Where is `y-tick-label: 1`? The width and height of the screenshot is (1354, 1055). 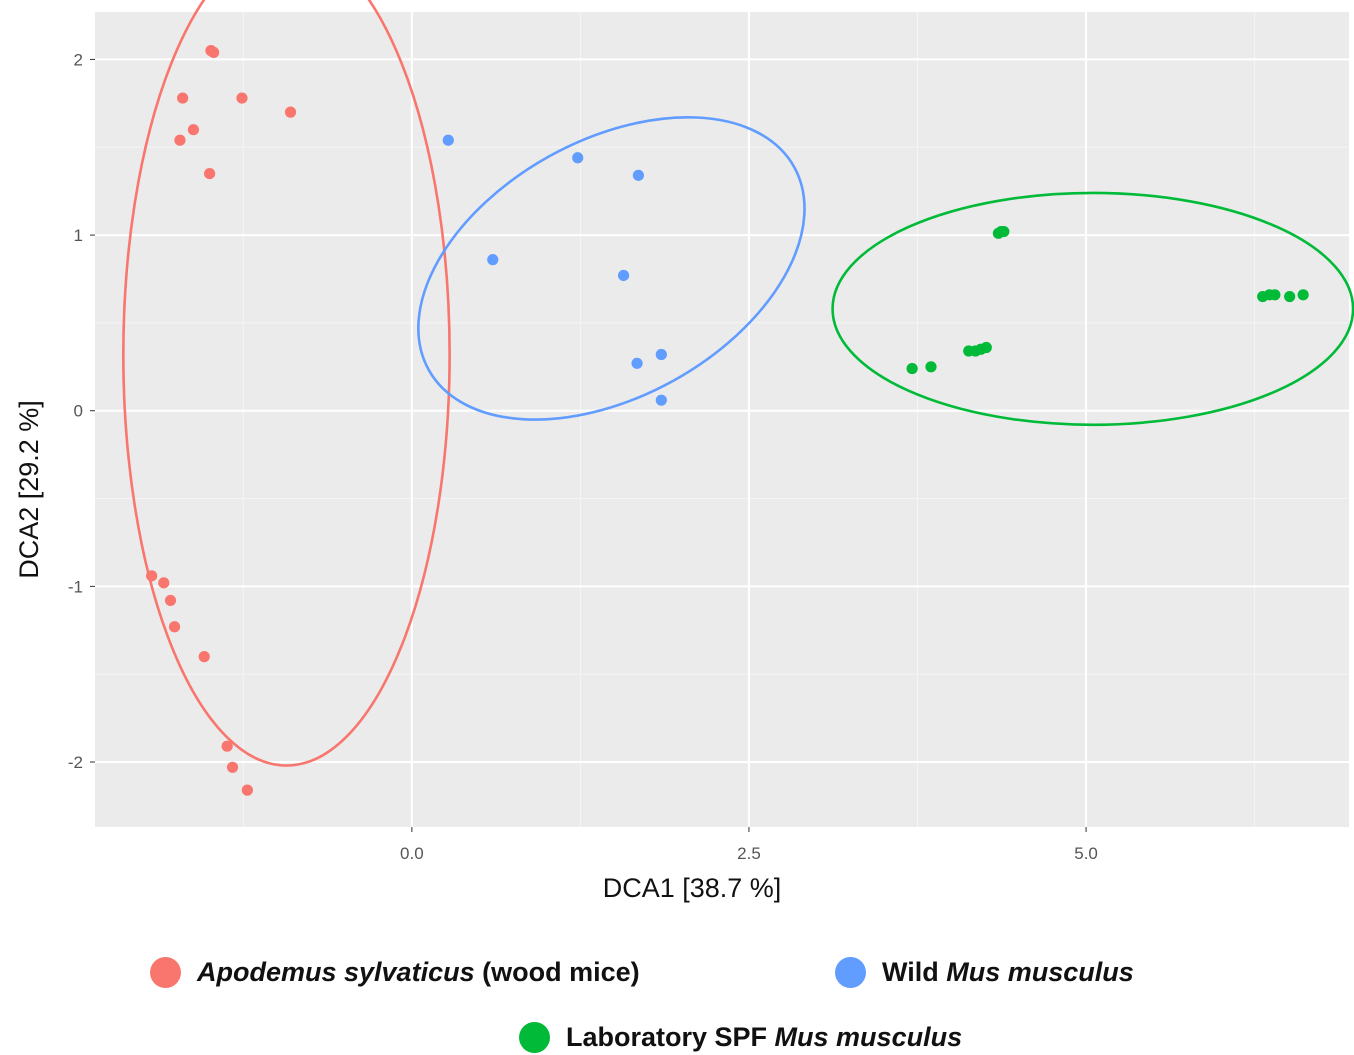
y-tick-label: 1 is located at coordinates (78, 235).